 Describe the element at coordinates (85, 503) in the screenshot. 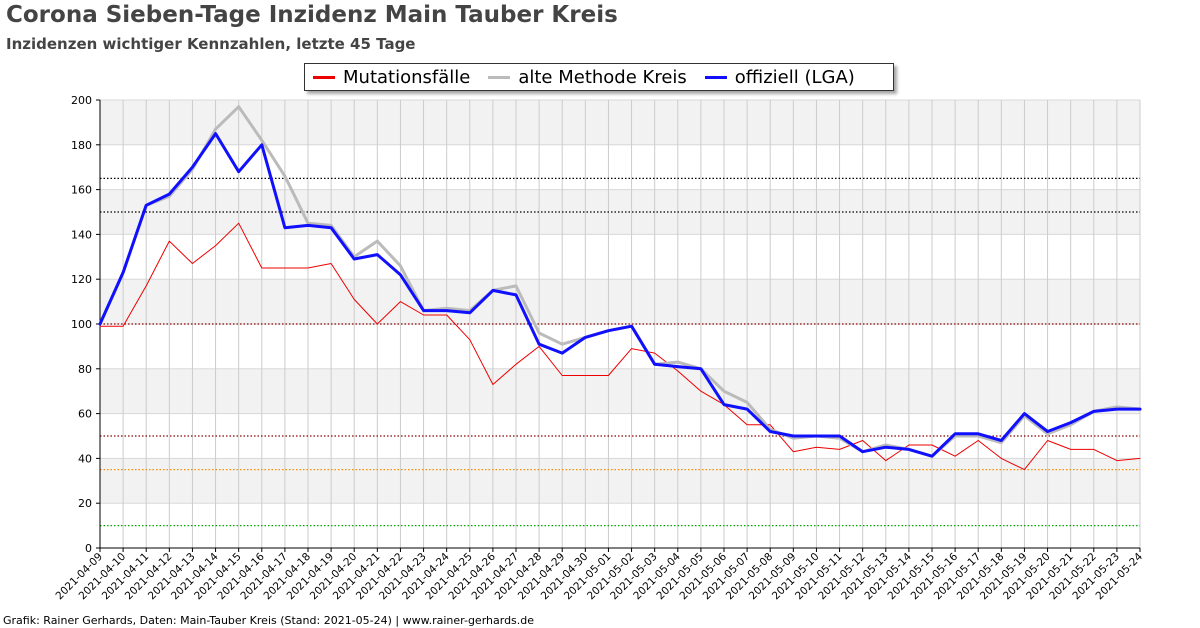

I see `y-tick-label: 20` at that location.